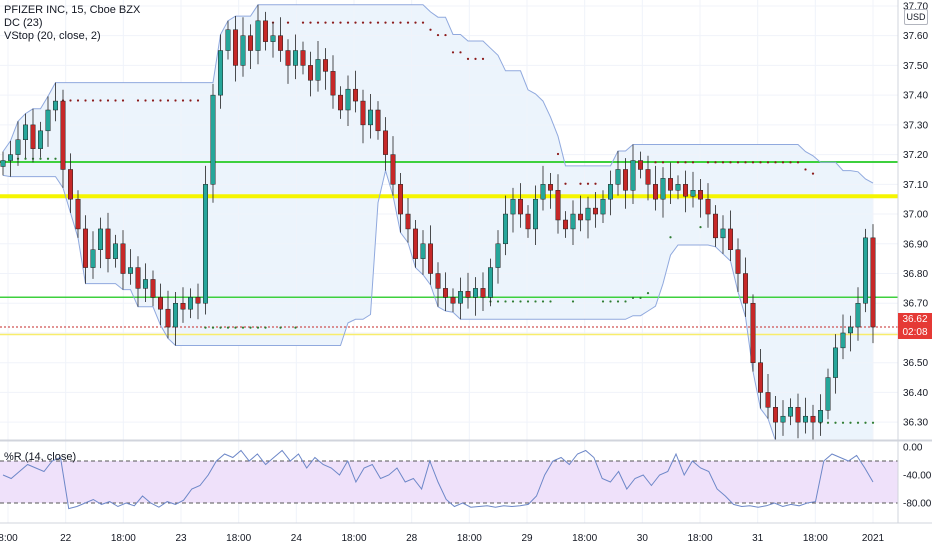 This screenshot has height=550, width=932. I want to click on indicator-wr-label: %R (14, close), so click(40, 457).